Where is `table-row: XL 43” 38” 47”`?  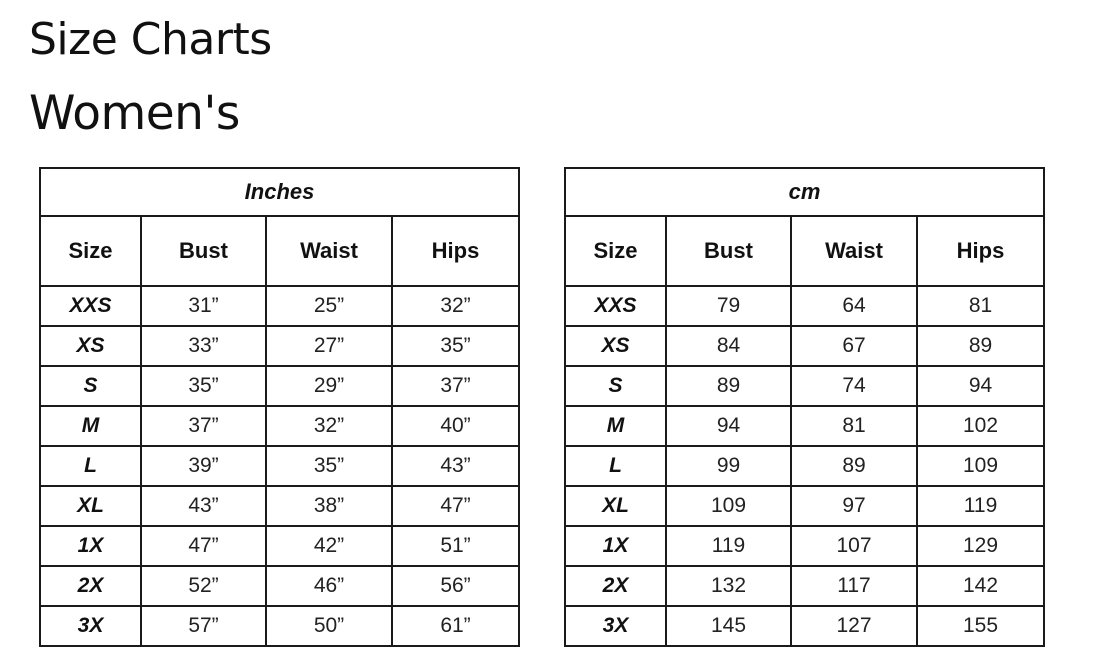 table-row: XL 43” 38” 47” is located at coordinates (280, 506).